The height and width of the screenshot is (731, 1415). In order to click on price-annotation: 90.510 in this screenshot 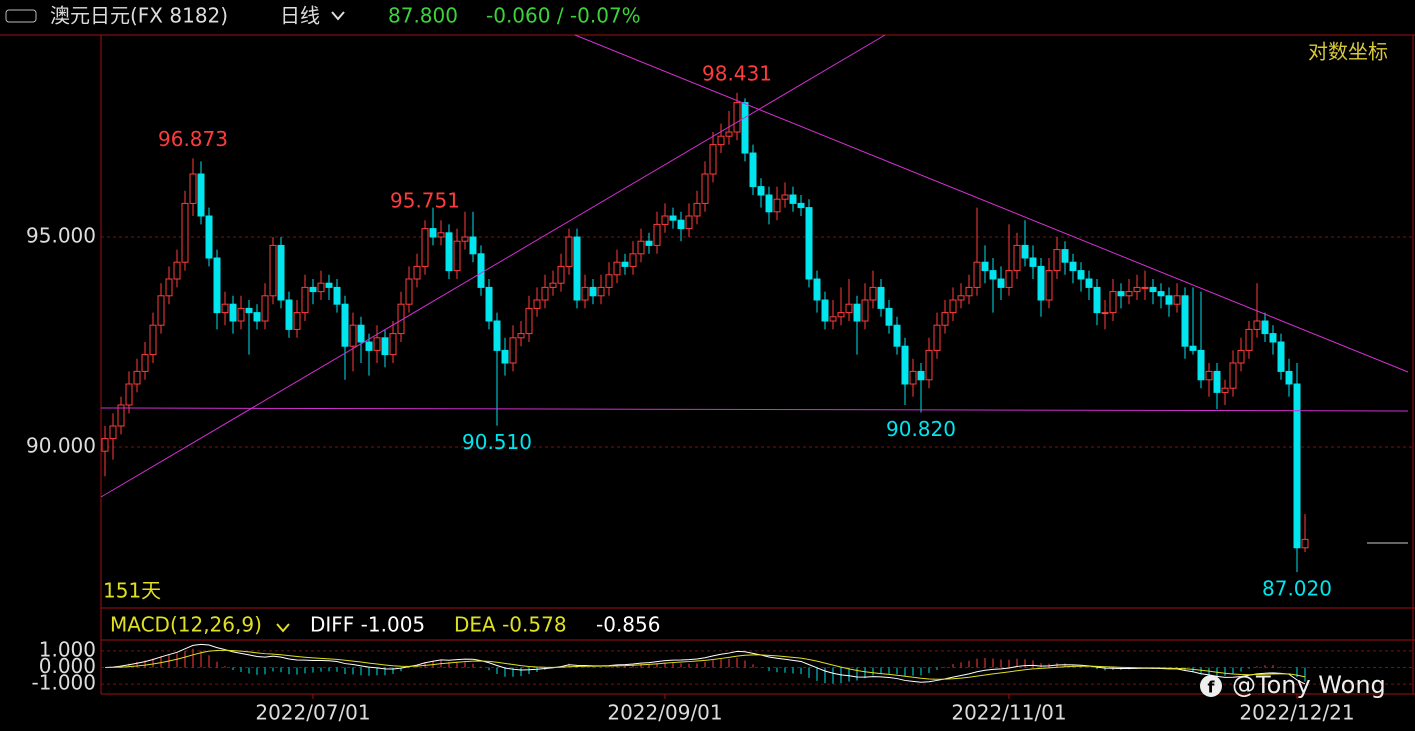, I will do `click(497, 442)`.